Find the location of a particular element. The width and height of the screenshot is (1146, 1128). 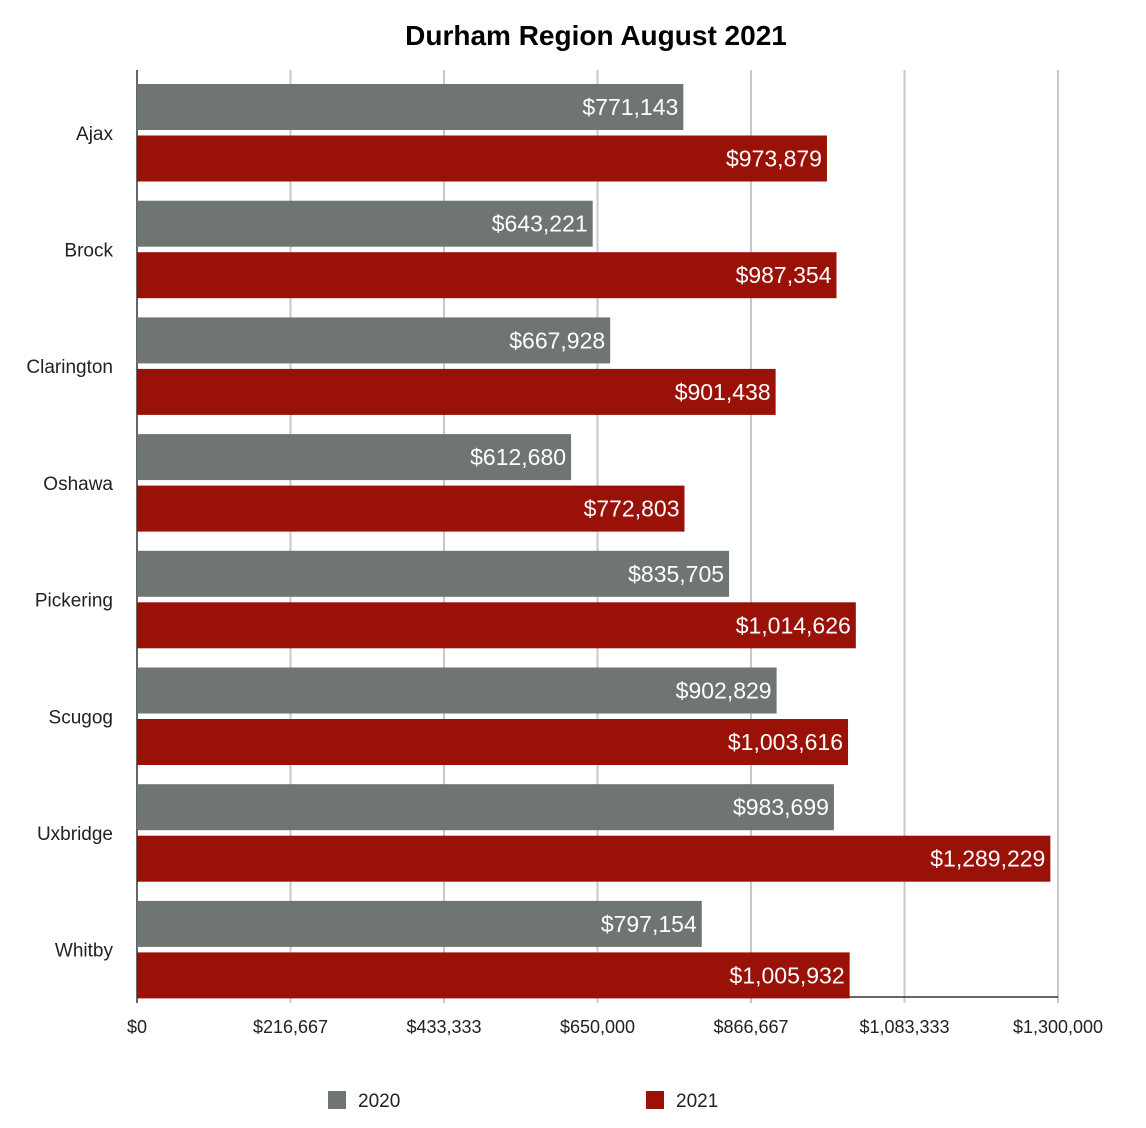

legend-swatch-2020 is located at coordinates (337, 1100).